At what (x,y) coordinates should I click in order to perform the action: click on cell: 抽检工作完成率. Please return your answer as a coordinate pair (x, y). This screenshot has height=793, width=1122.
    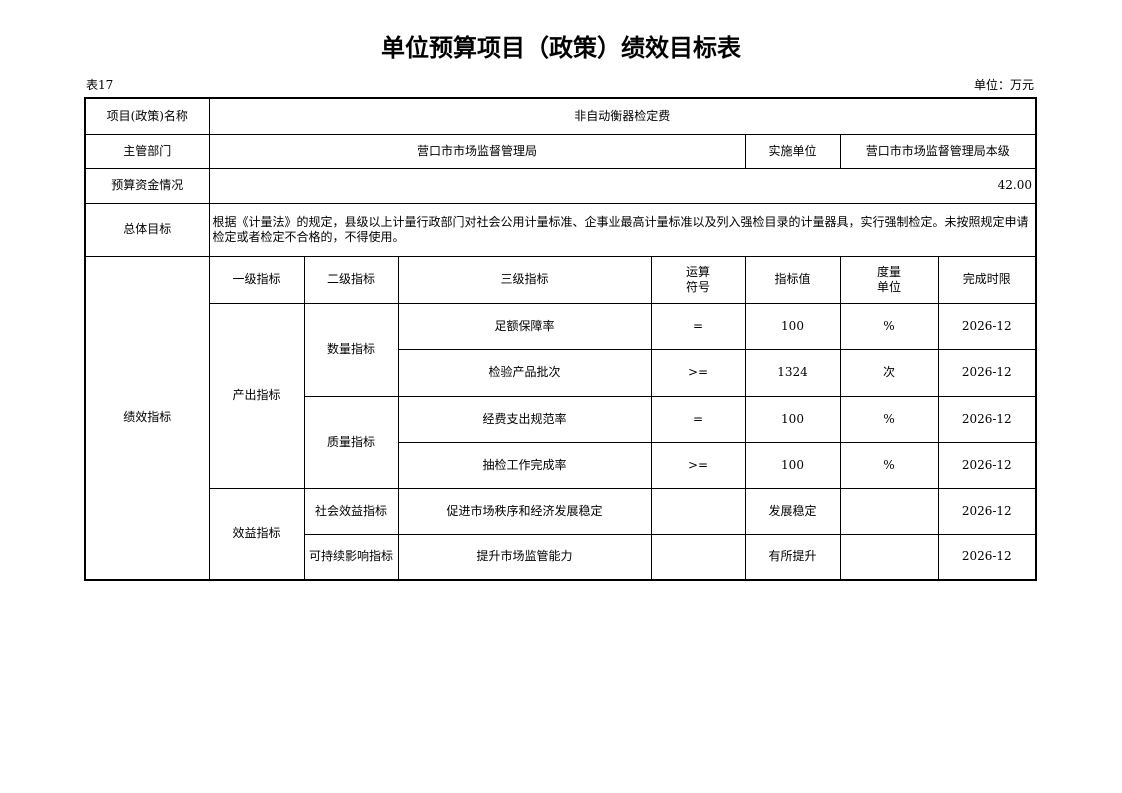
    Looking at the image, I should click on (524, 465).